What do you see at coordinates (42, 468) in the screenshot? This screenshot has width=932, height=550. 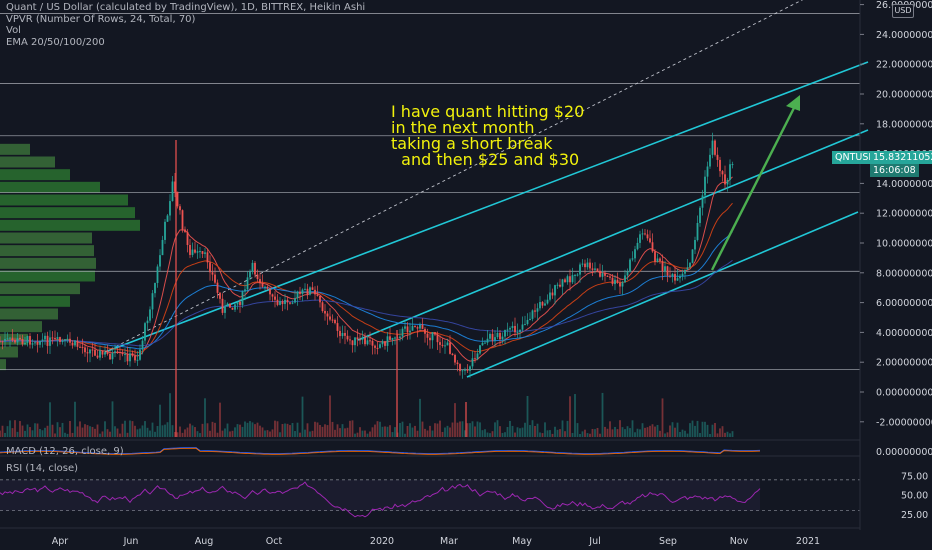 I see `rsi-title: RSI (14, close)` at bounding box center [42, 468].